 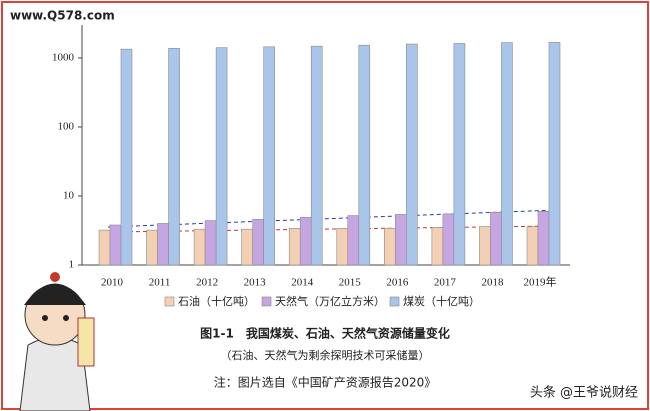 I want to click on y-tick-label: 1, so click(x=72, y=265).